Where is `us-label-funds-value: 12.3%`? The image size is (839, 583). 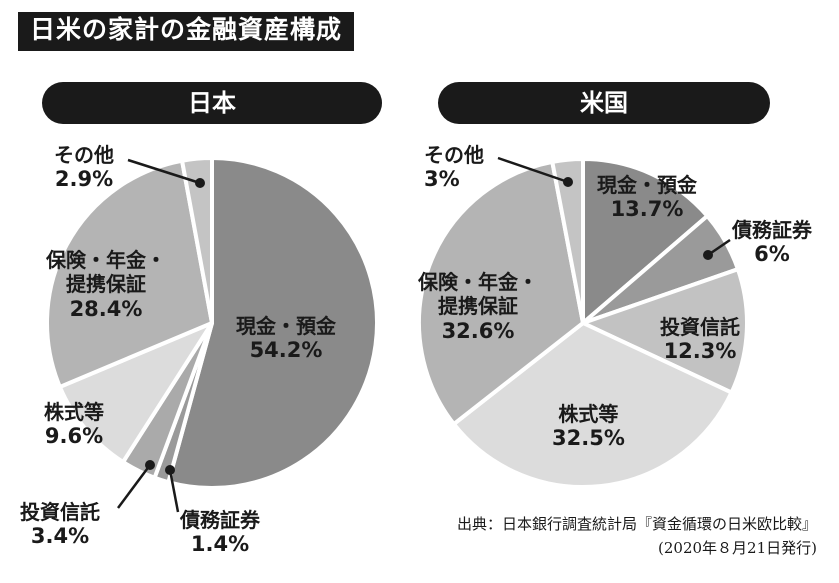 us-label-funds-value: 12.3% is located at coordinates (700, 351).